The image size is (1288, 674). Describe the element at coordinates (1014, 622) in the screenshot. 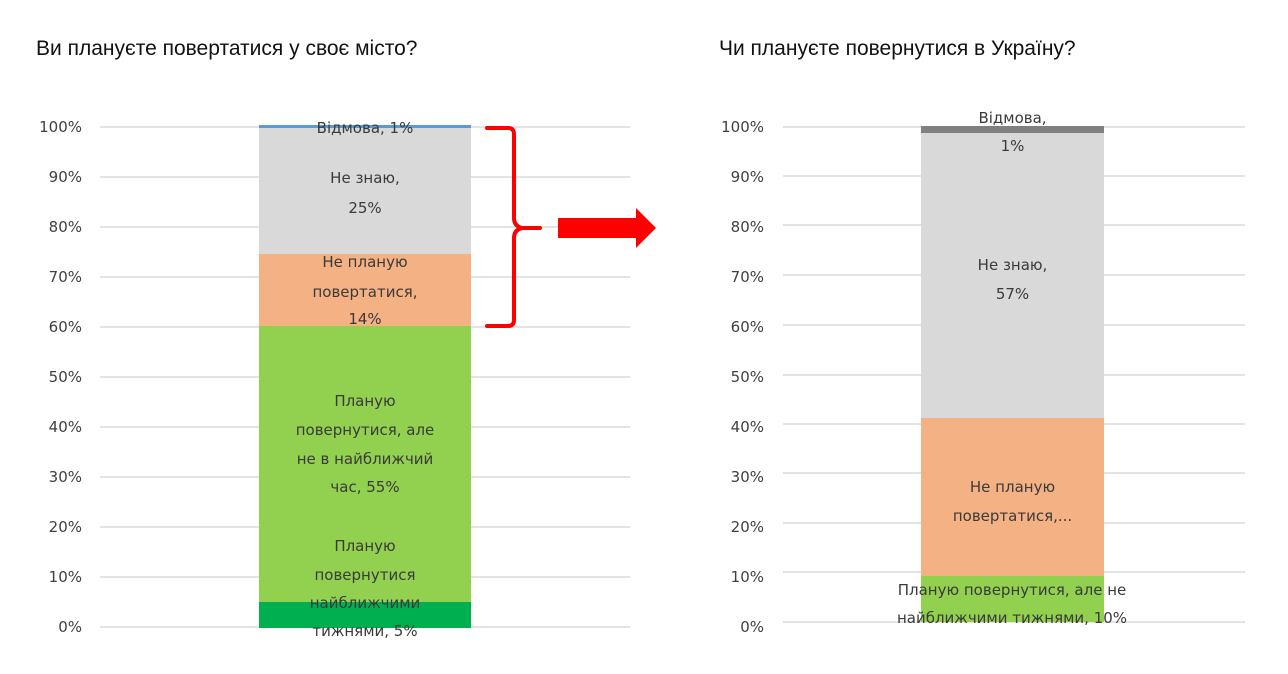

I see `gridline` at that location.